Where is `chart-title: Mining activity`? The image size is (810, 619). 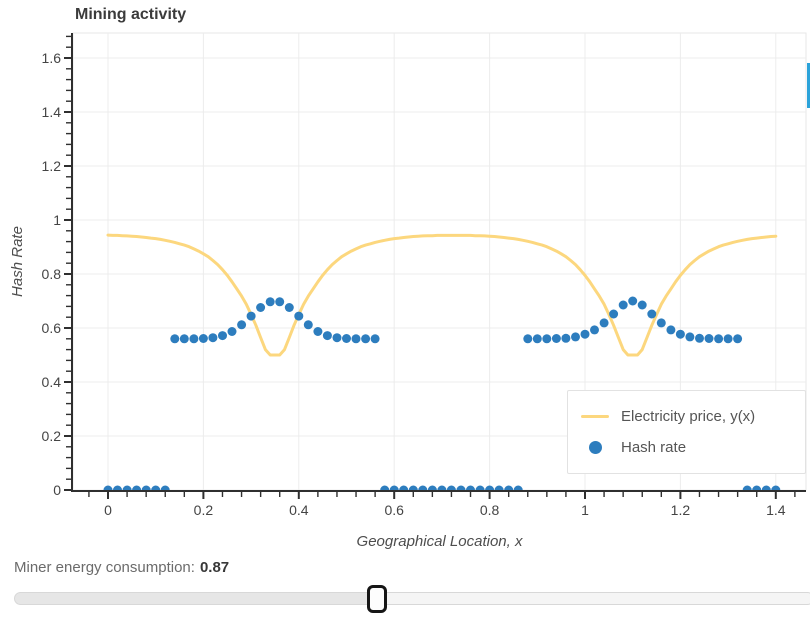 chart-title: Mining activity is located at coordinates (131, 14).